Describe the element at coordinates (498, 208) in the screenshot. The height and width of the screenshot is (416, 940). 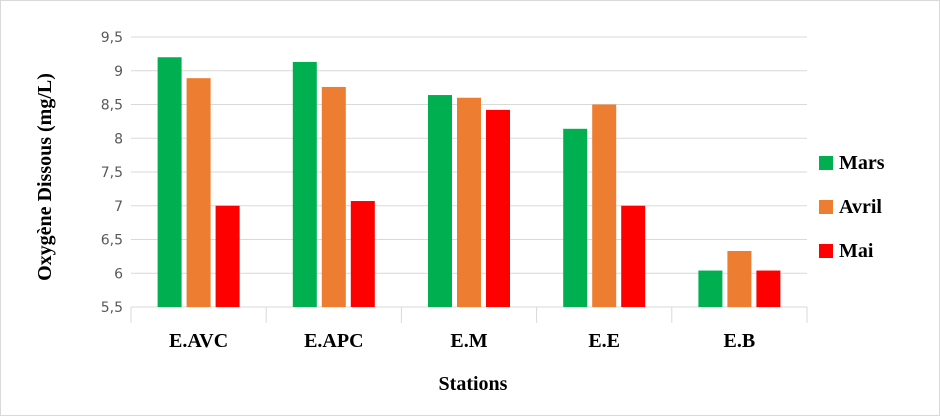
I see `bar-mai-em` at that location.